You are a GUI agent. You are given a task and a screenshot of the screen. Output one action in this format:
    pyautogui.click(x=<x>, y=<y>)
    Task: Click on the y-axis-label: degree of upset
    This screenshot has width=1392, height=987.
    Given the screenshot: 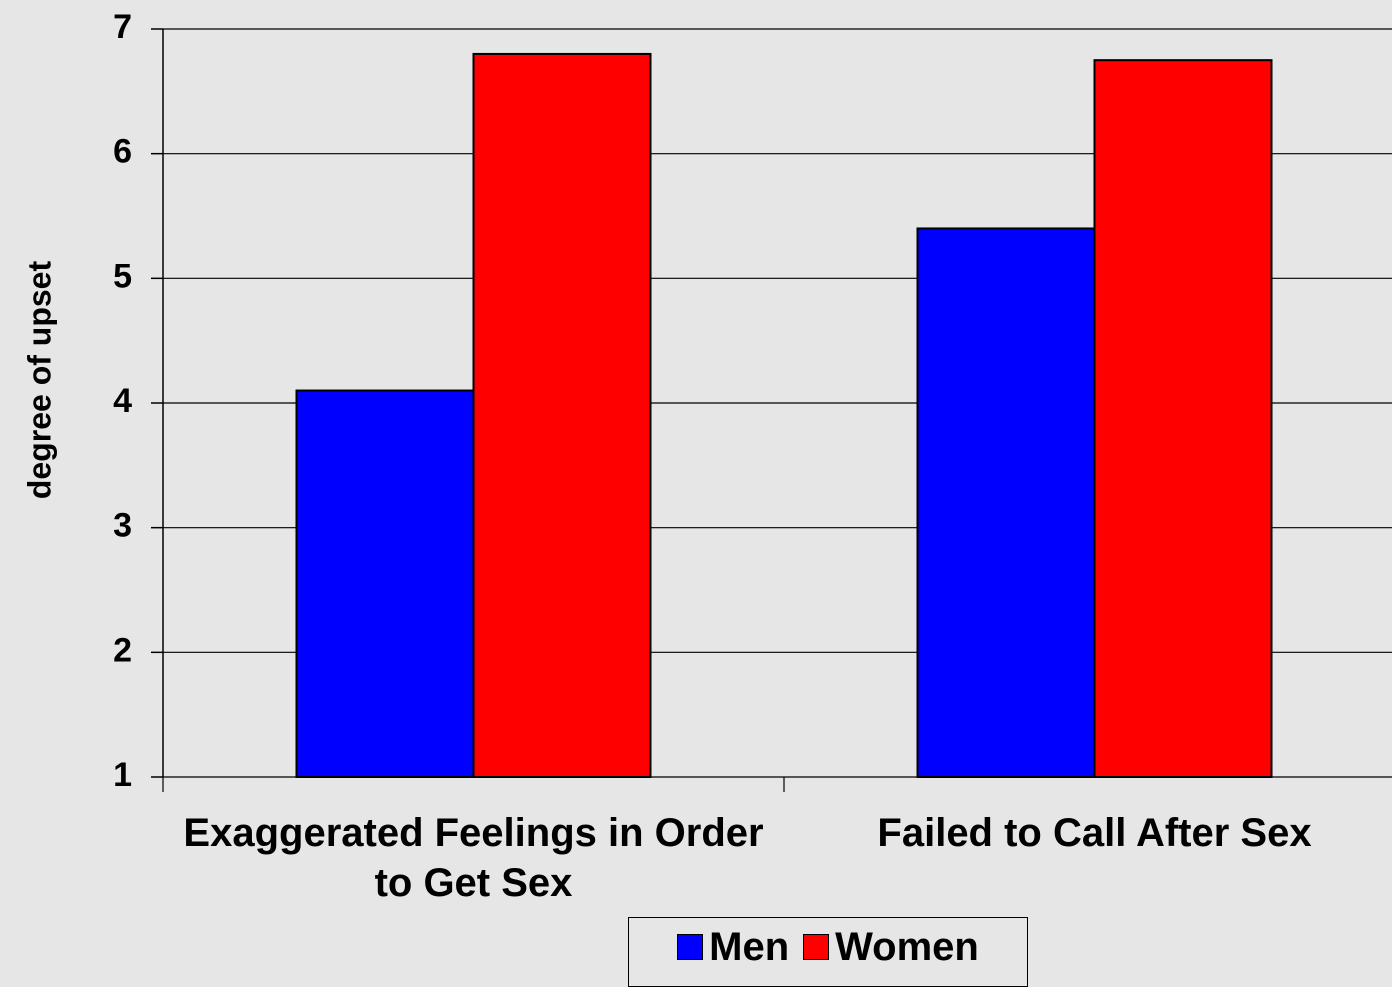 What is the action you would take?
    pyautogui.click(x=39, y=380)
    